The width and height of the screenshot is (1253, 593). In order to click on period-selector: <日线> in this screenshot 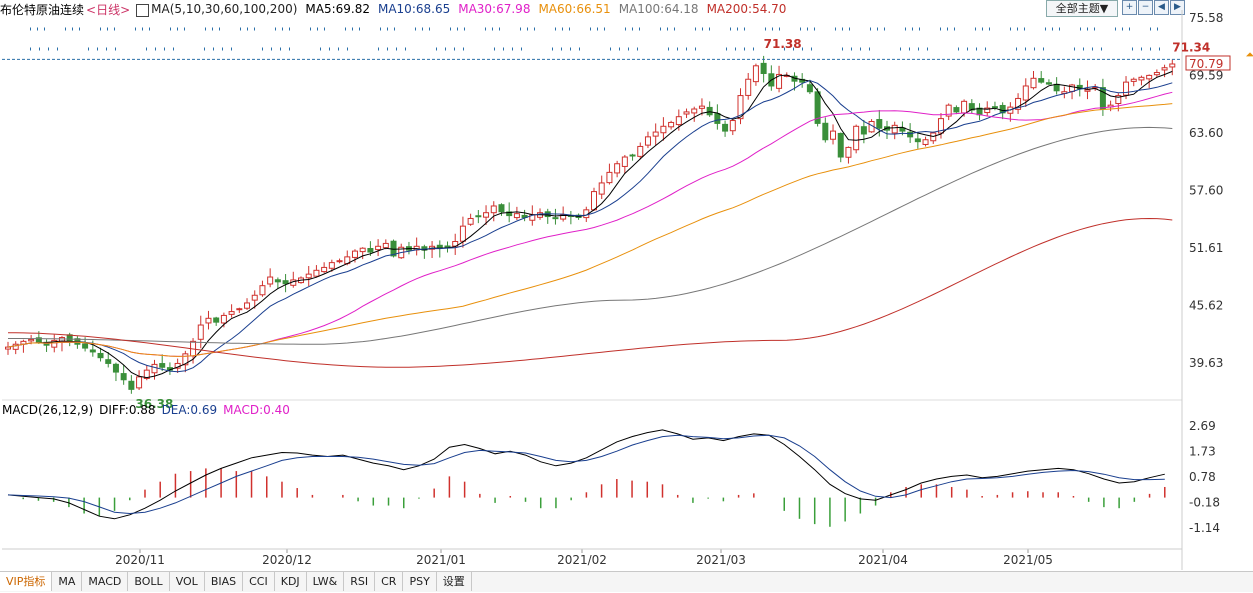, I will do `click(108, 9)`.